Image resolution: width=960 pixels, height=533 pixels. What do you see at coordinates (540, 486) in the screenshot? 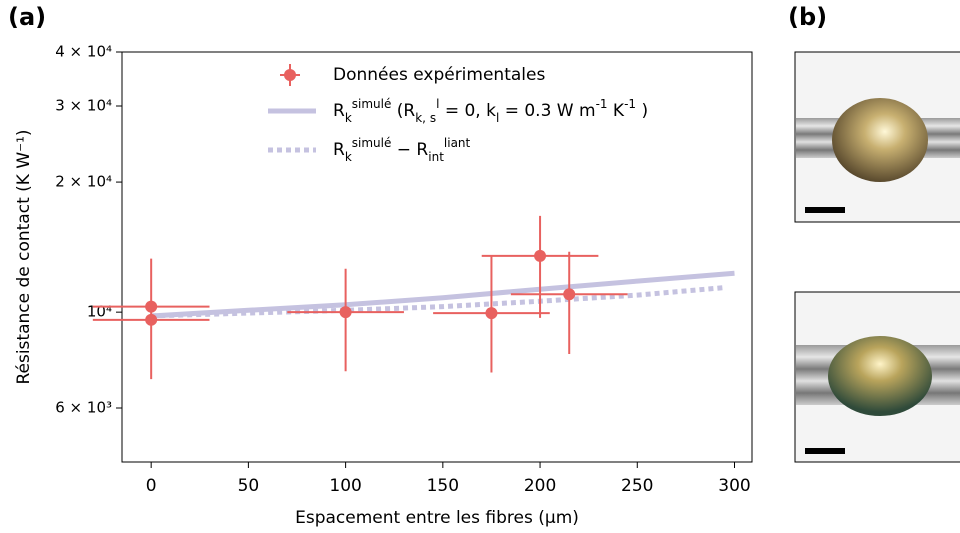
I see `x-tick-label: 200` at bounding box center [540, 486].